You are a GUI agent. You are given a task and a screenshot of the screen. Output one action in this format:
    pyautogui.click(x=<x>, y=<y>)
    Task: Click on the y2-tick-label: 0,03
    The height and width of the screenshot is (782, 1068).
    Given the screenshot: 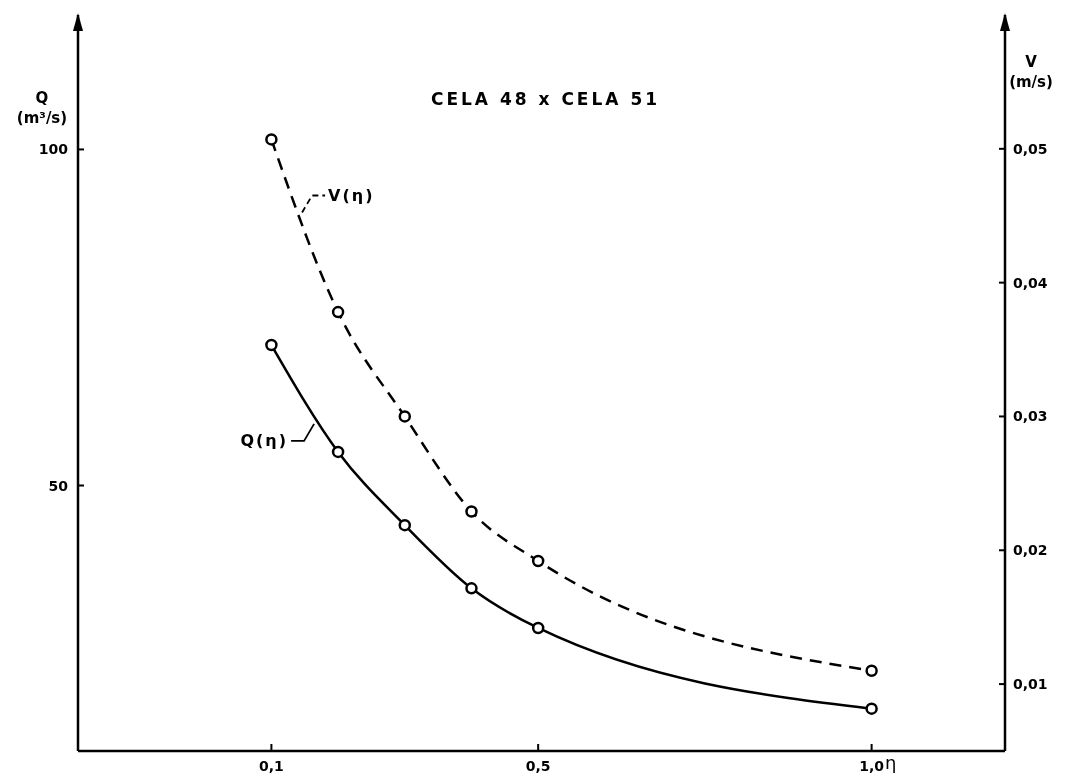 What is the action you would take?
    pyautogui.click(x=1030, y=416)
    